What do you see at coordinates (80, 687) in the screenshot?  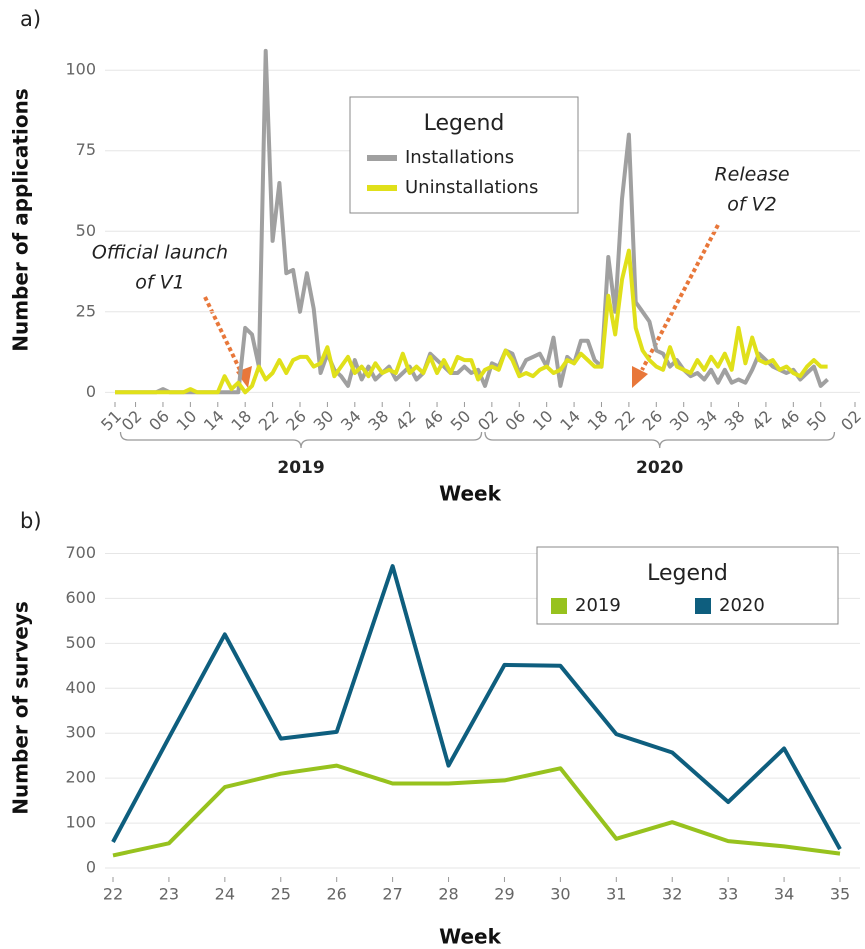 I see `y-tick-label: 400` at bounding box center [80, 687].